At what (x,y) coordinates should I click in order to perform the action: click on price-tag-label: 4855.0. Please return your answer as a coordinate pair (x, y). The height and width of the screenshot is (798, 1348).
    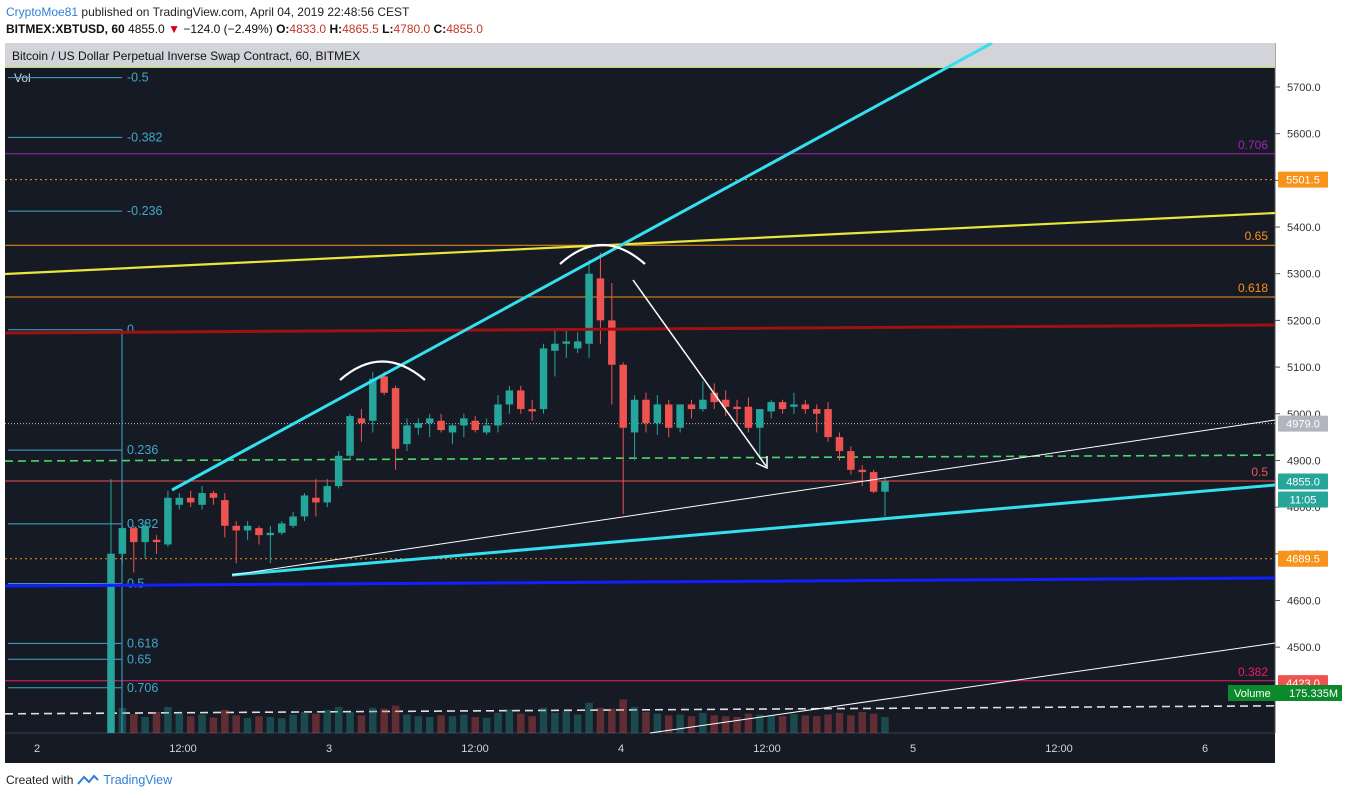
    Looking at the image, I should click on (1303, 482).